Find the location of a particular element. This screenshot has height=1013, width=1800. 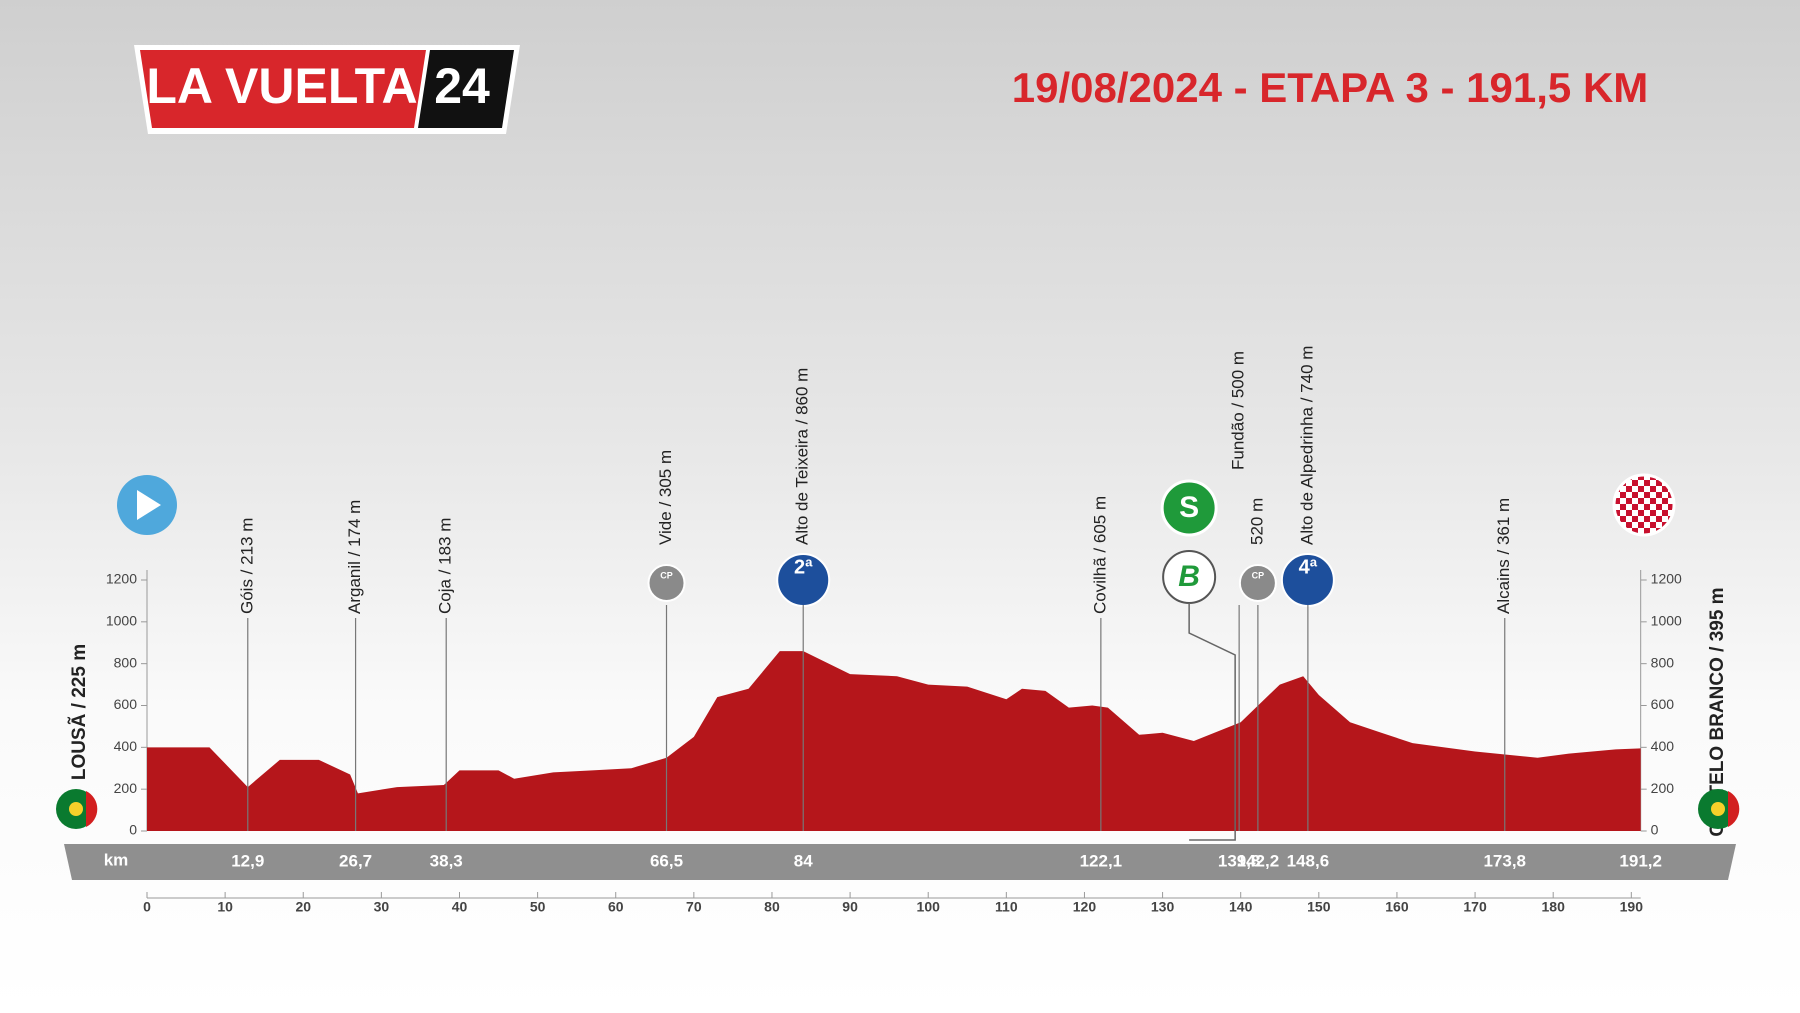

finish-label: CASTELO BRANCO / 395 m is located at coordinates (1717, 711).